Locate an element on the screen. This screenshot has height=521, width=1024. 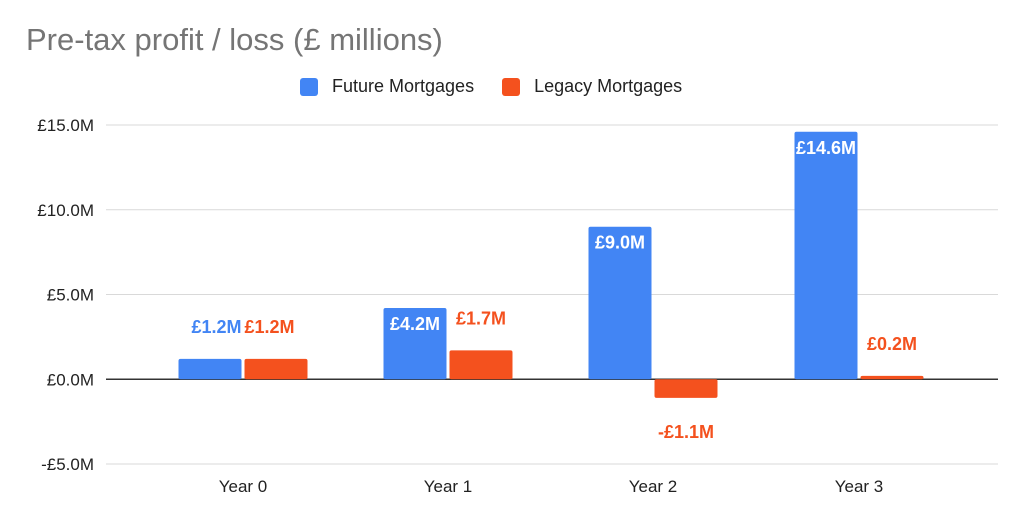
legend: Future Mortgages Legacy Mortgages is located at coordinates (505, 86).